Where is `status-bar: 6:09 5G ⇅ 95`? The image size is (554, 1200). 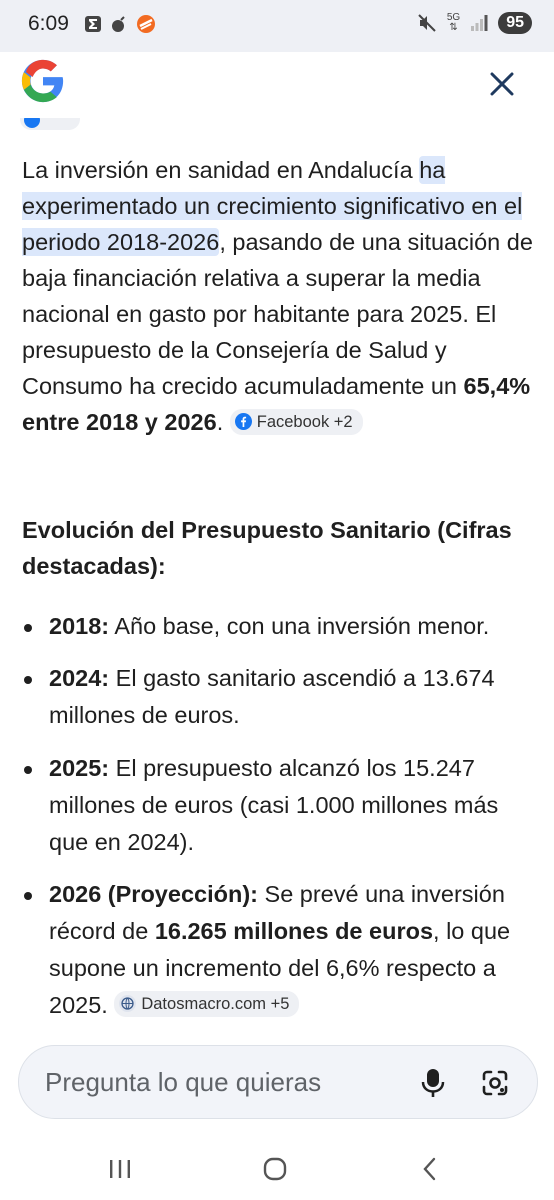 status-bar: 6:09 5G ⇅ 95 is located at coordinates (277, 26).